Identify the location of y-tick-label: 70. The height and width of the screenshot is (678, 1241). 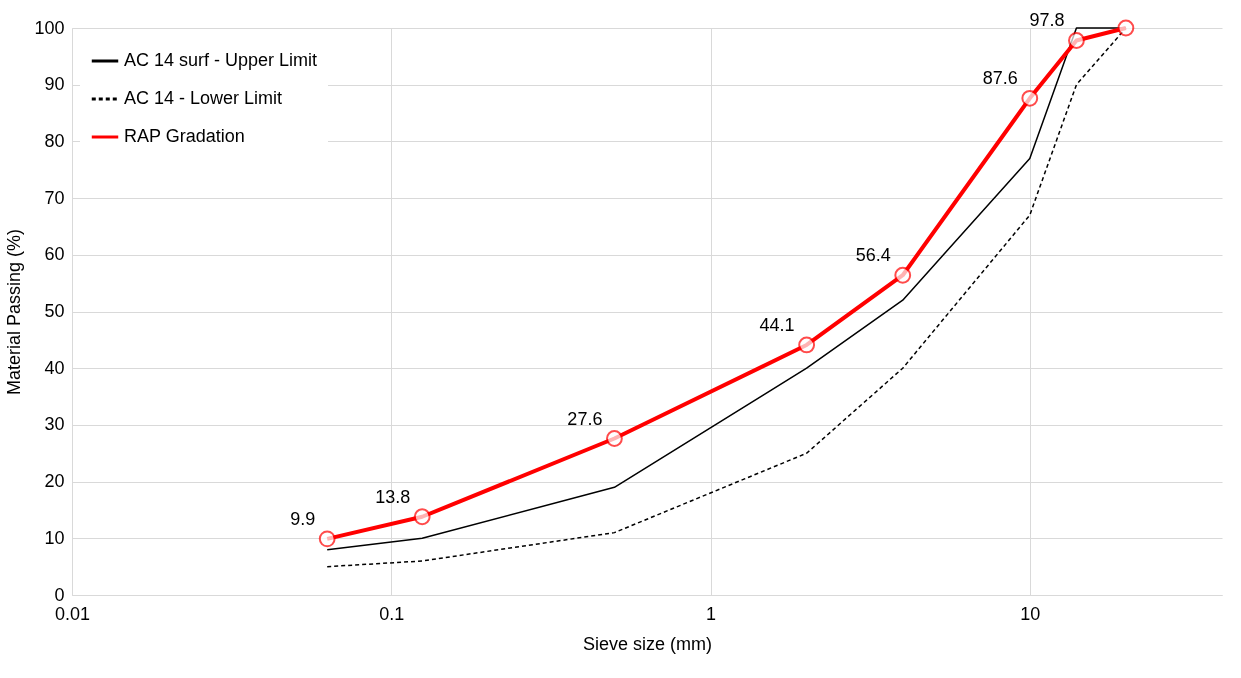
(54, 197).